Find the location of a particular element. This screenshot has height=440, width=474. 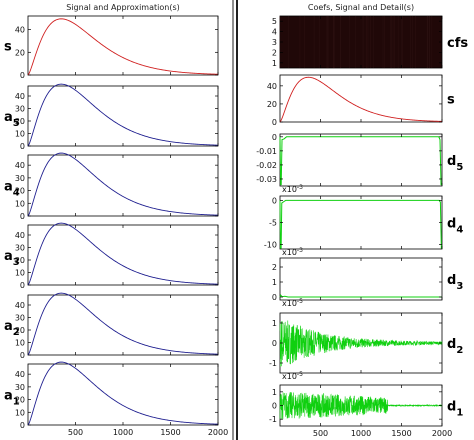

right-row-label: d3 is located at coordinates (455, 282).